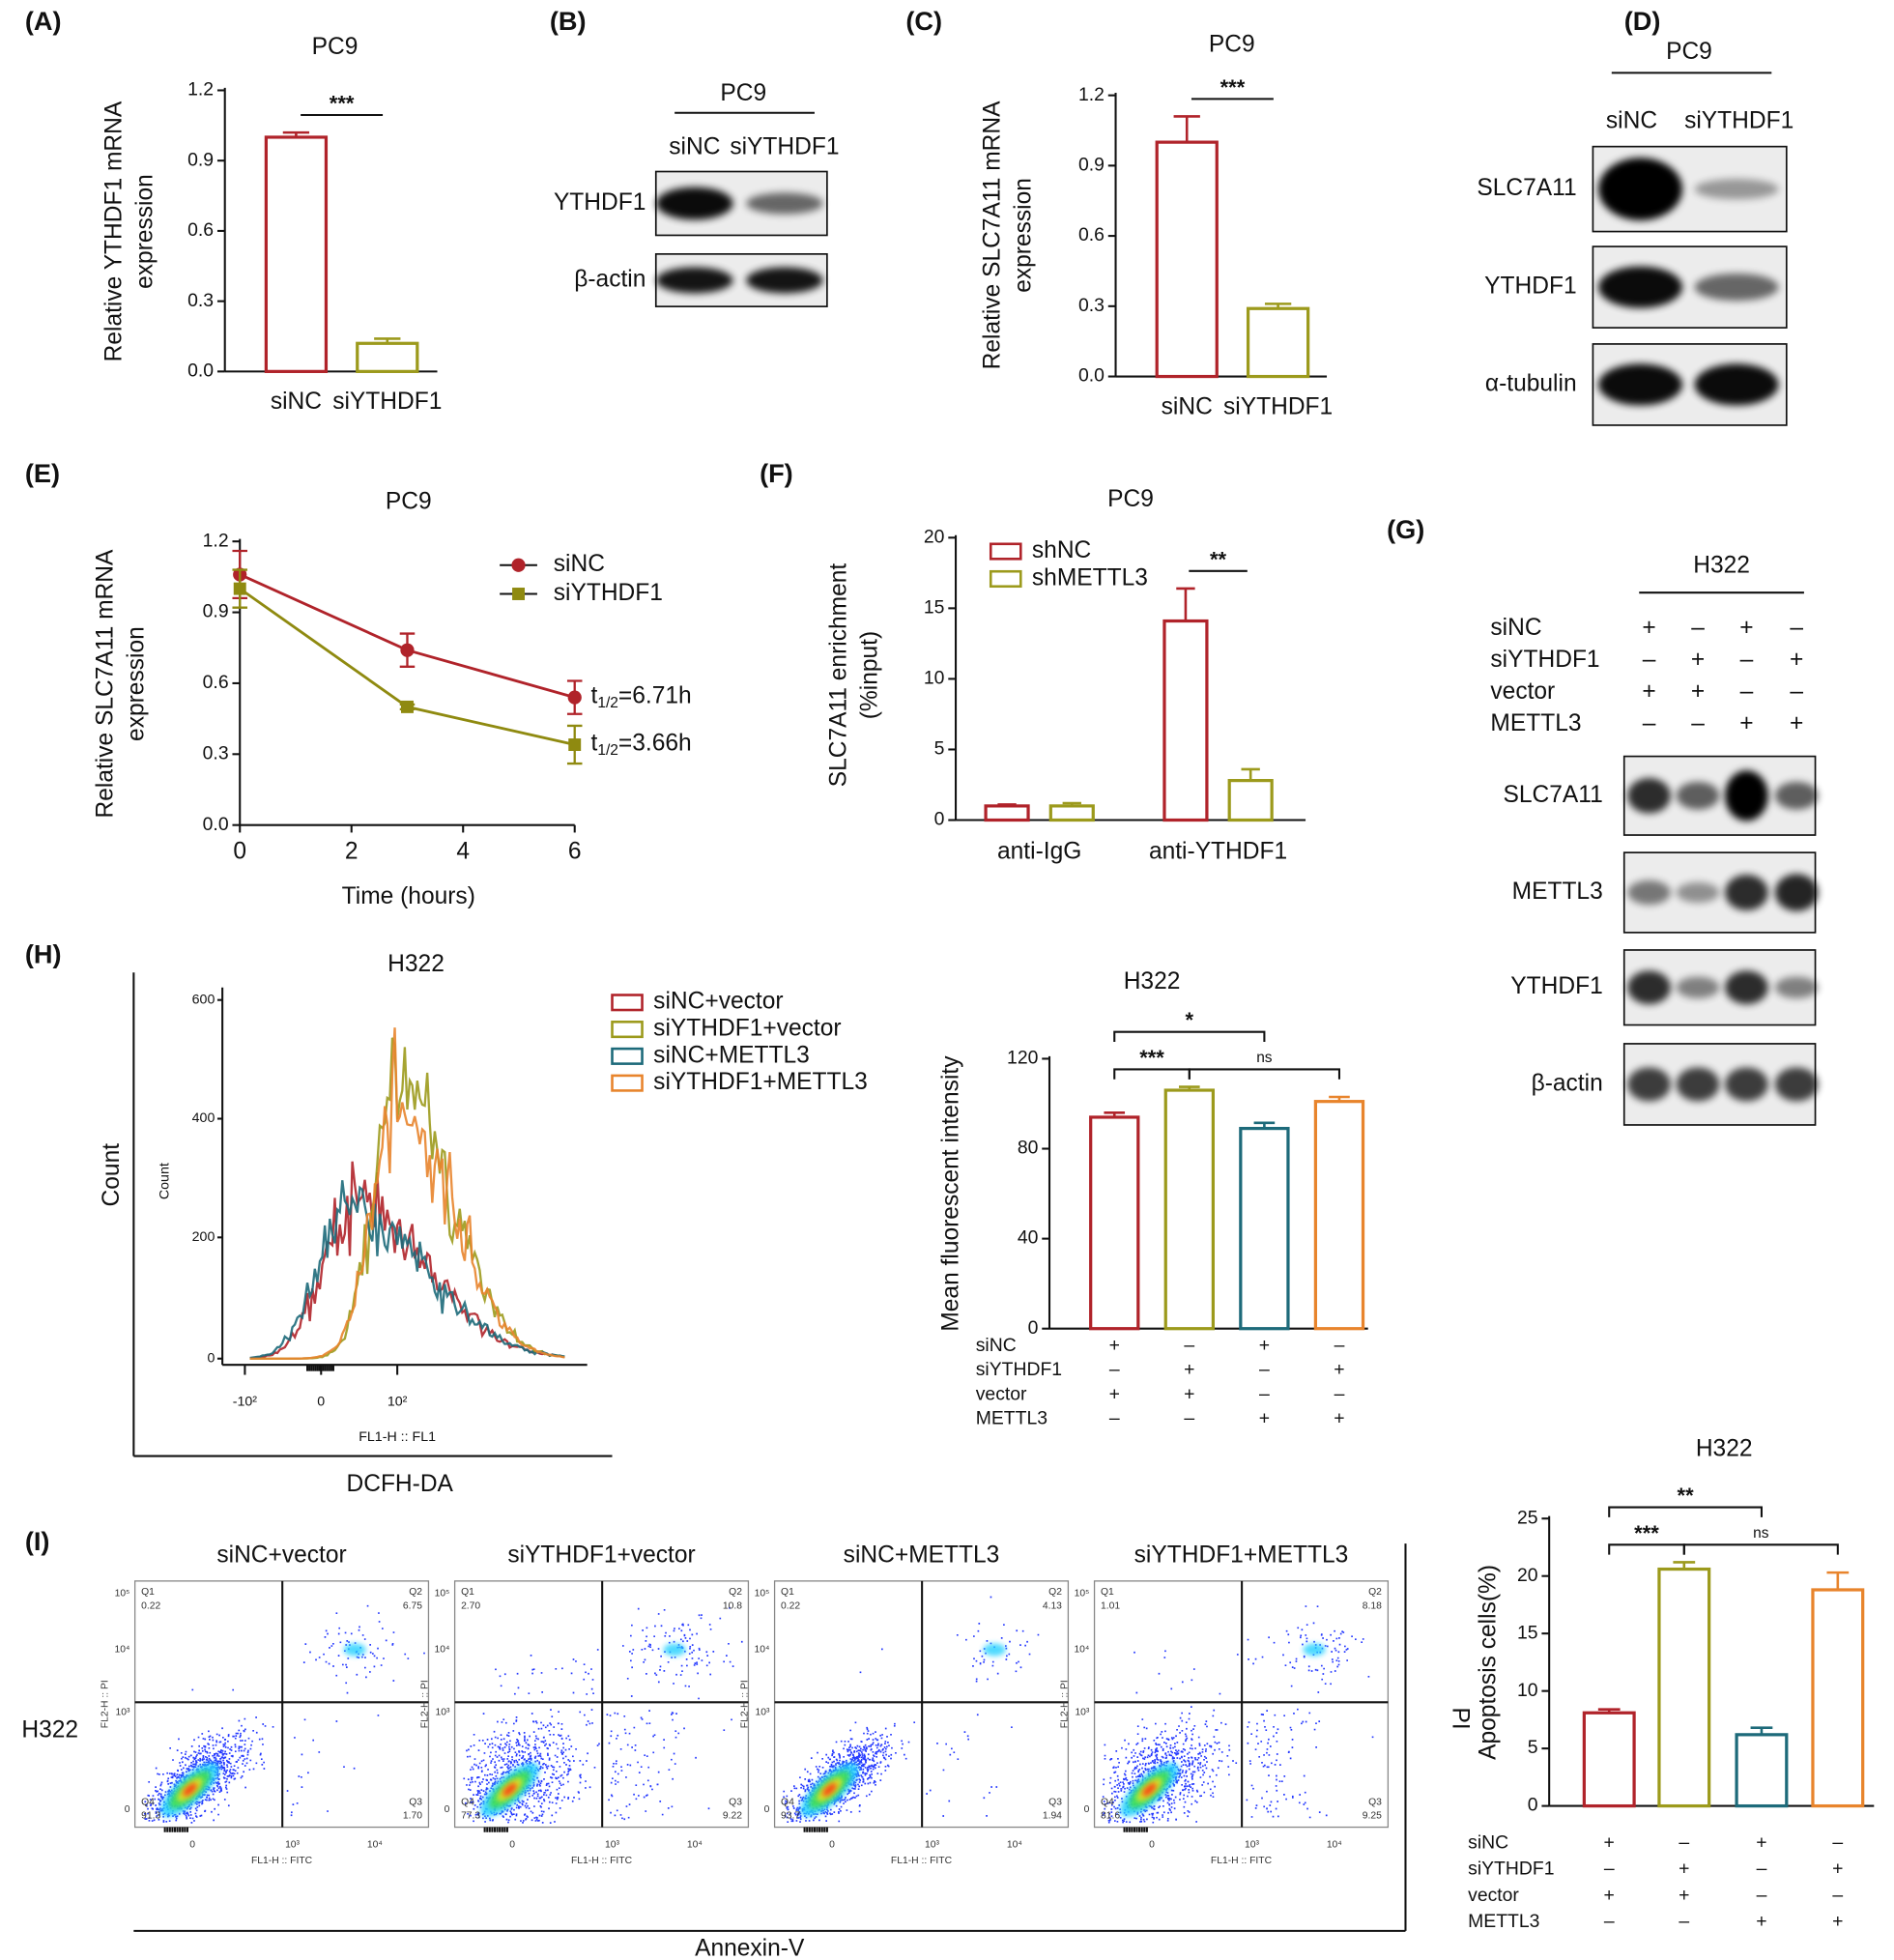 The height and width of the screenshot is (1960, 1894). Describe the element at coordinates (1029, 1238) in the screenshot. I see `y-tick-label: 40` at that location.